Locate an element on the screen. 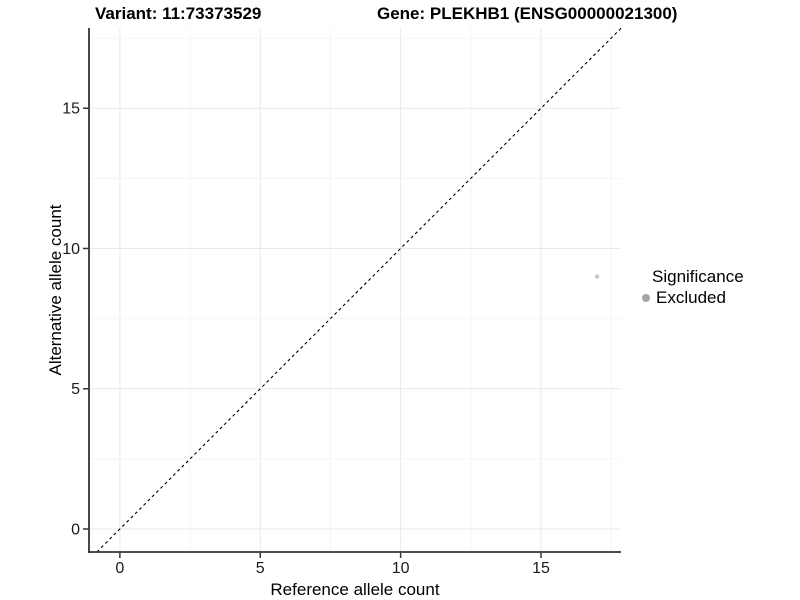  legend: Significance Excluded is located at coordinates (692, 287).